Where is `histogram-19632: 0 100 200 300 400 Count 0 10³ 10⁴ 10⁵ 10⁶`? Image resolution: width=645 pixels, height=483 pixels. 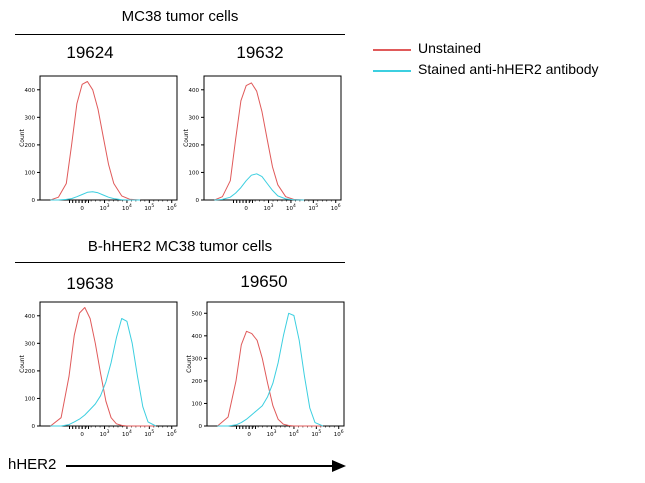 histogram-19632: 0 100 200 300 400 Count 0 10³ 10⁴ 10⁵ 10⁶ is located at coordinates (262, 143).